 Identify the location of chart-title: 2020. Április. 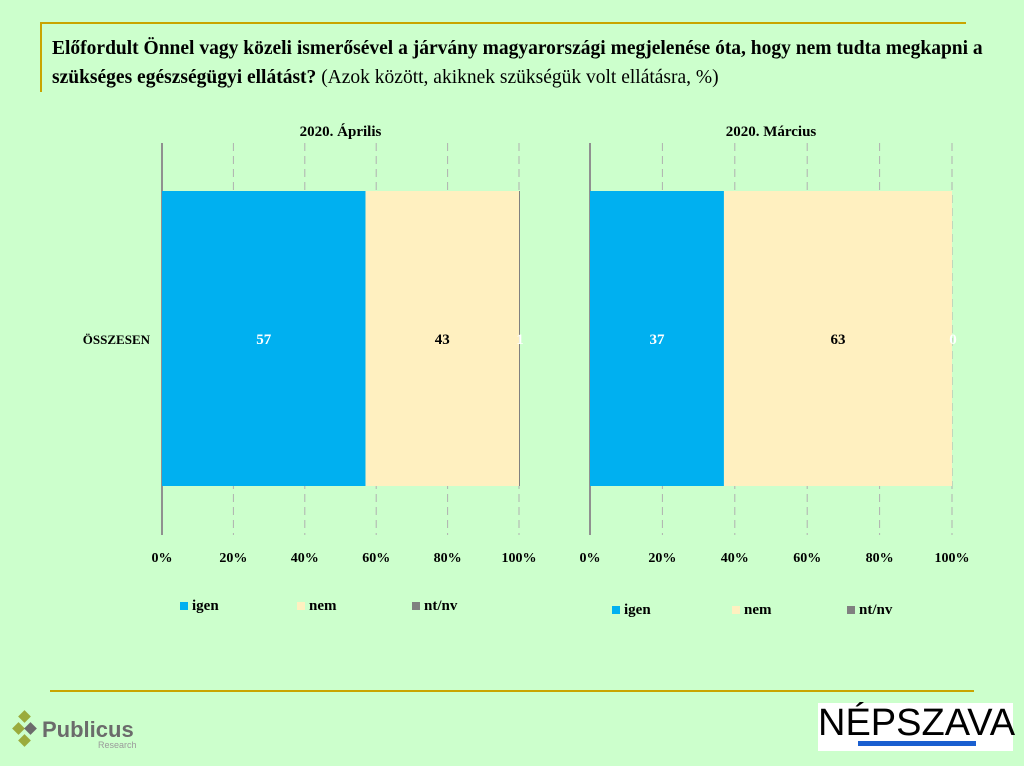
(341, 131).